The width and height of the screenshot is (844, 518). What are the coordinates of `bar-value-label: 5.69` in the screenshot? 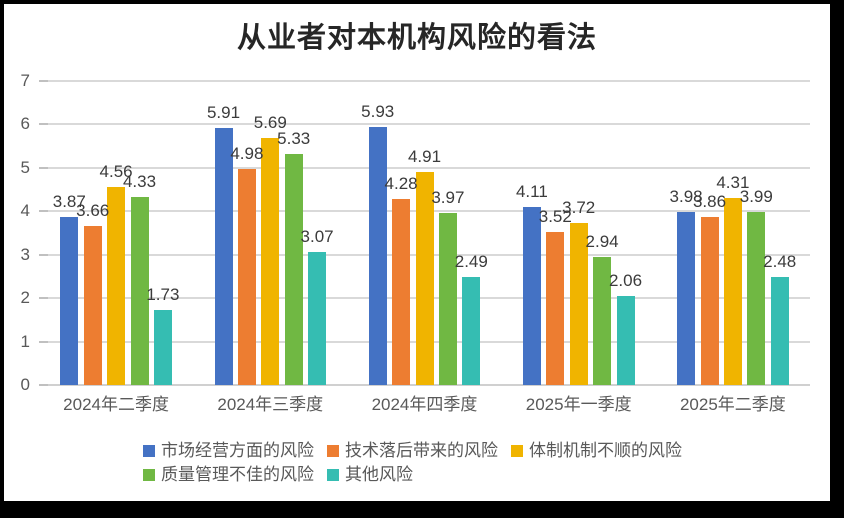 It's located at (270, 122).